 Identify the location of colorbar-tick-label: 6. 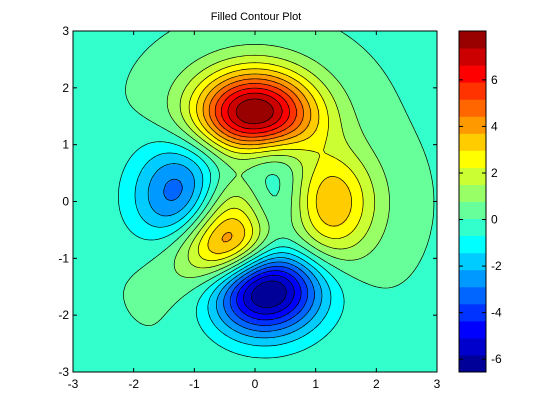
(494, 80).